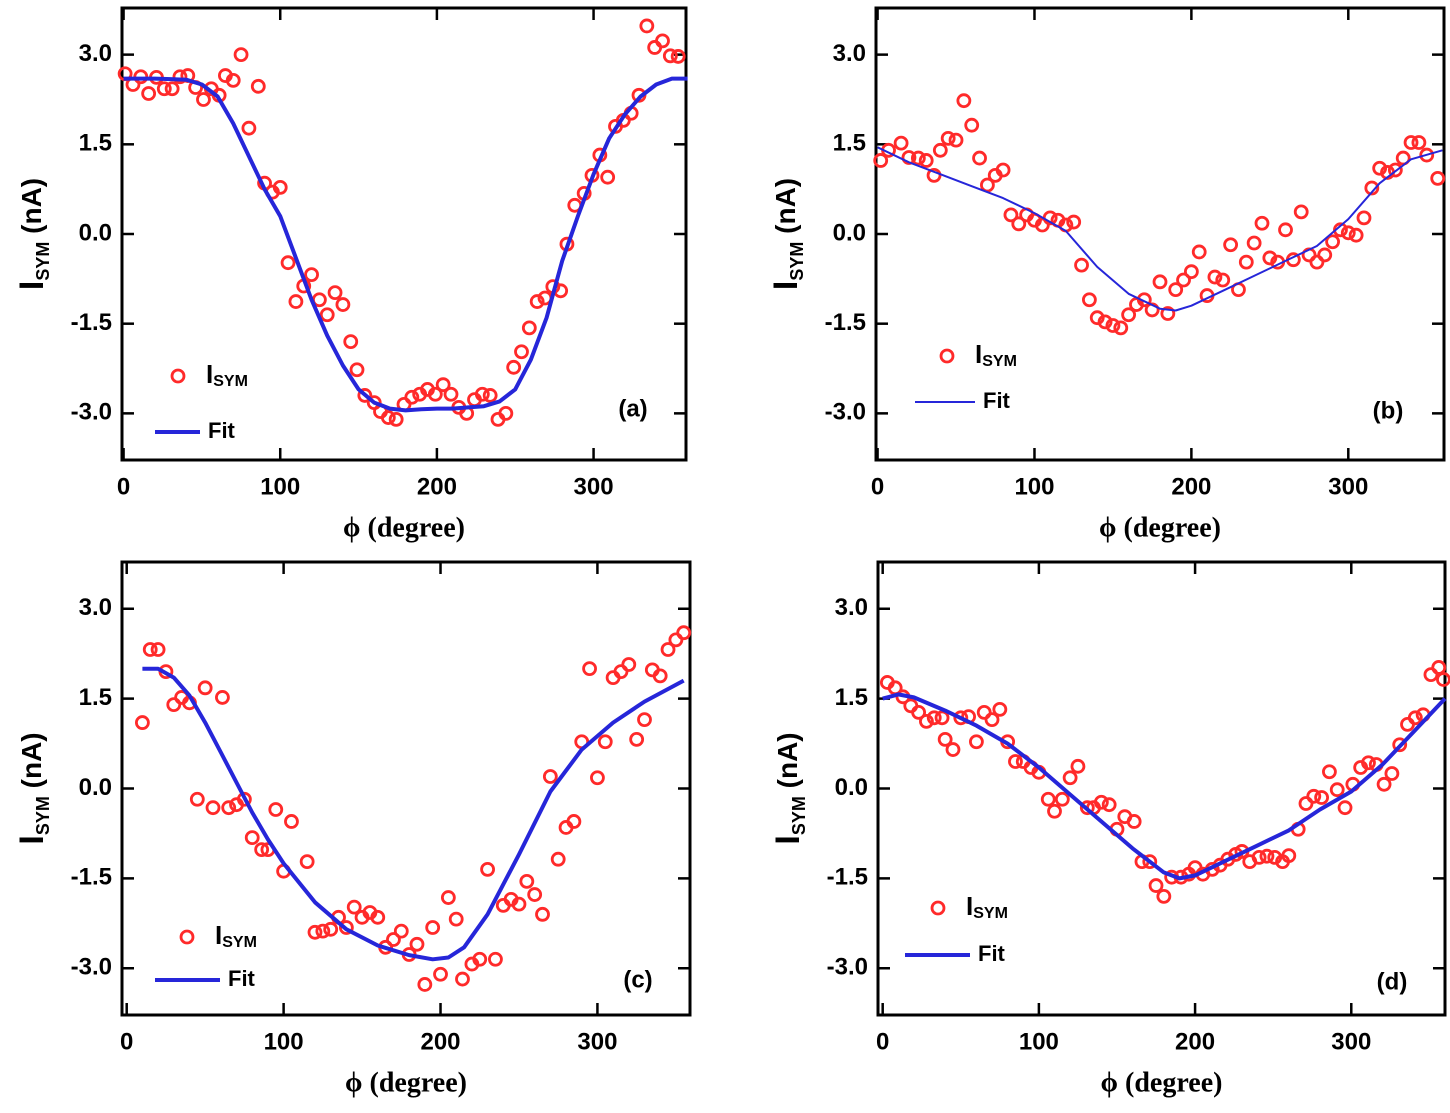 Image resolution: width=1450 pixels, height=1113 pixels. Describe the element at coordinates (992, 953) in the screenshot. I see `legend-label: Fit` at that location.